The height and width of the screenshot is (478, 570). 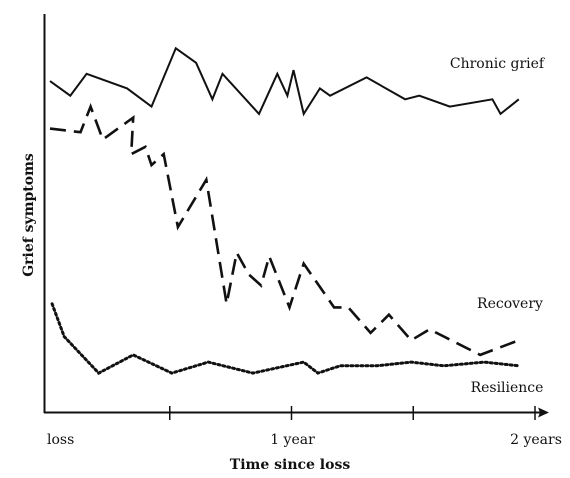 I want to click on series-line-resilience, so click(x=285, y=338).